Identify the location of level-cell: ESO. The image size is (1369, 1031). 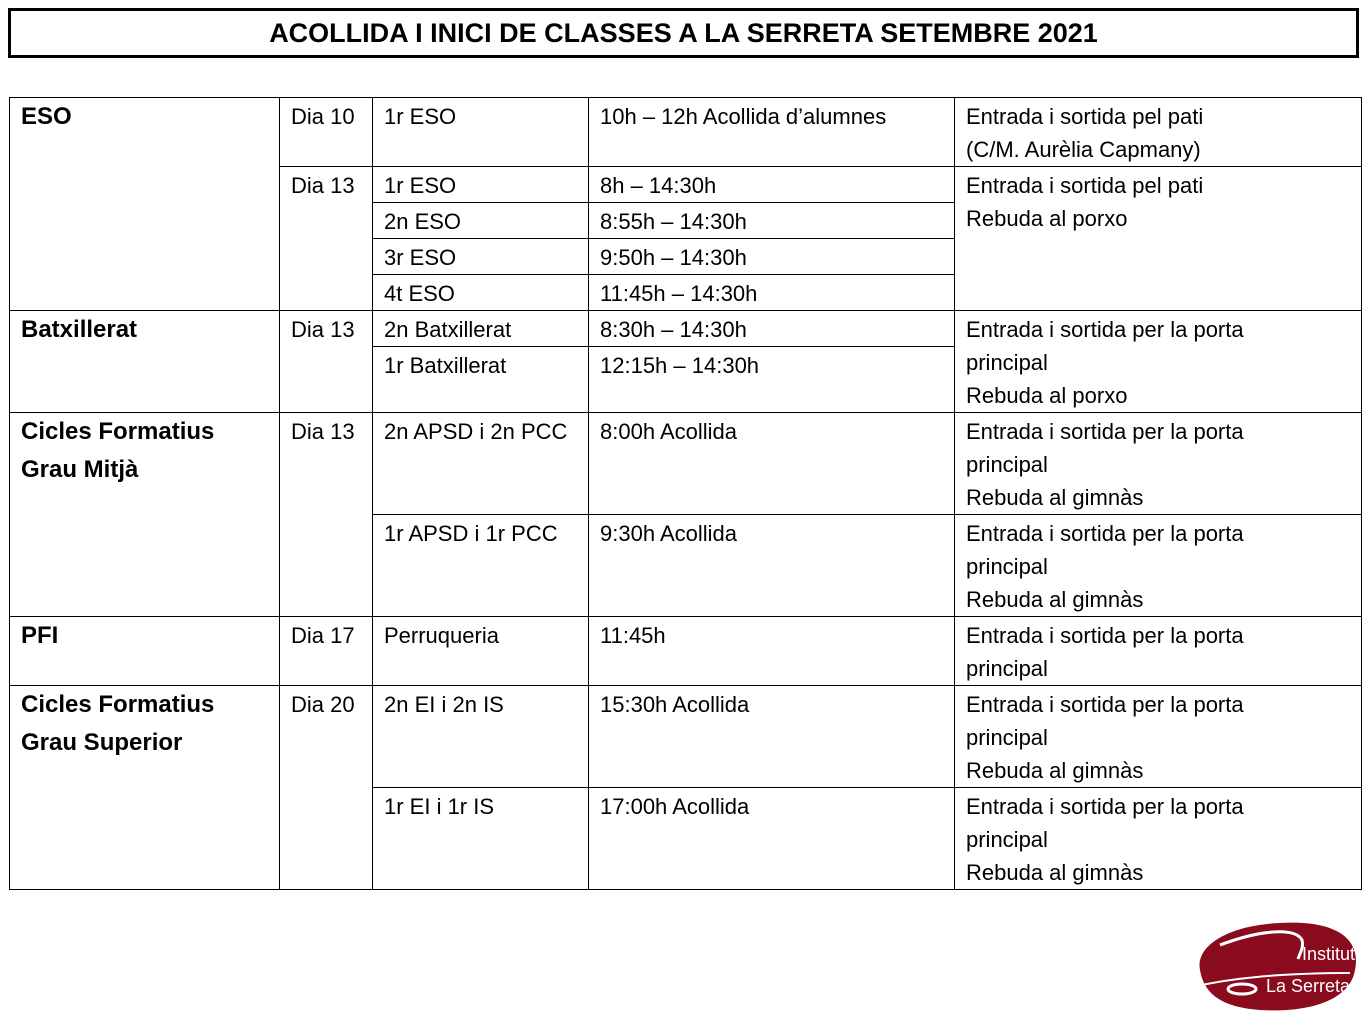
(144, 204).